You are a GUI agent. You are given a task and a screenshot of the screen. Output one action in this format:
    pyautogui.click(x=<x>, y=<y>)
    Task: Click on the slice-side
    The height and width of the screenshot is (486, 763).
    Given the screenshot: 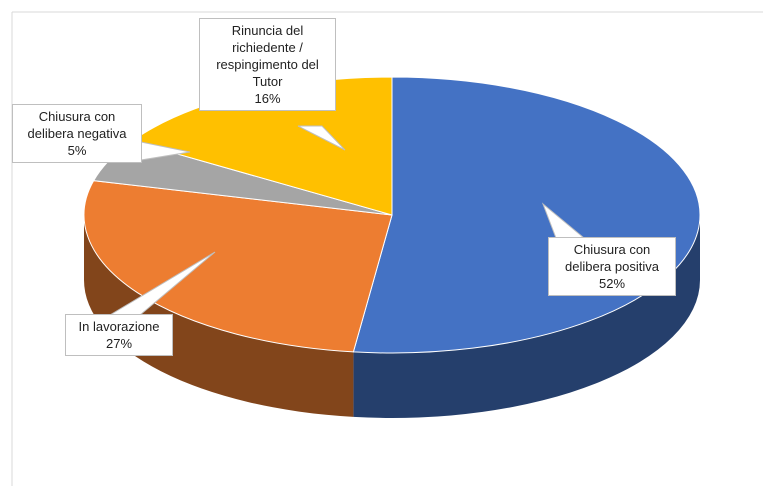 What is the action you would take?
    pyautogui.click(x=219, y=316)
    